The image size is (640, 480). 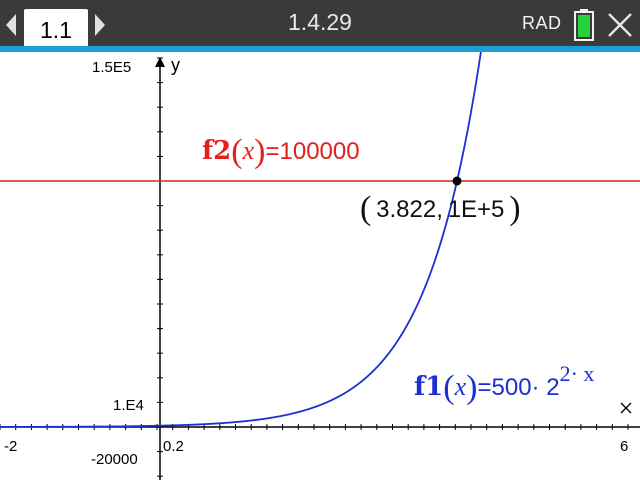 What do you see at coordinates (406, 209) in the screenshot?
I see `intersection-x: 3.822` at bounding box center [406, 209].